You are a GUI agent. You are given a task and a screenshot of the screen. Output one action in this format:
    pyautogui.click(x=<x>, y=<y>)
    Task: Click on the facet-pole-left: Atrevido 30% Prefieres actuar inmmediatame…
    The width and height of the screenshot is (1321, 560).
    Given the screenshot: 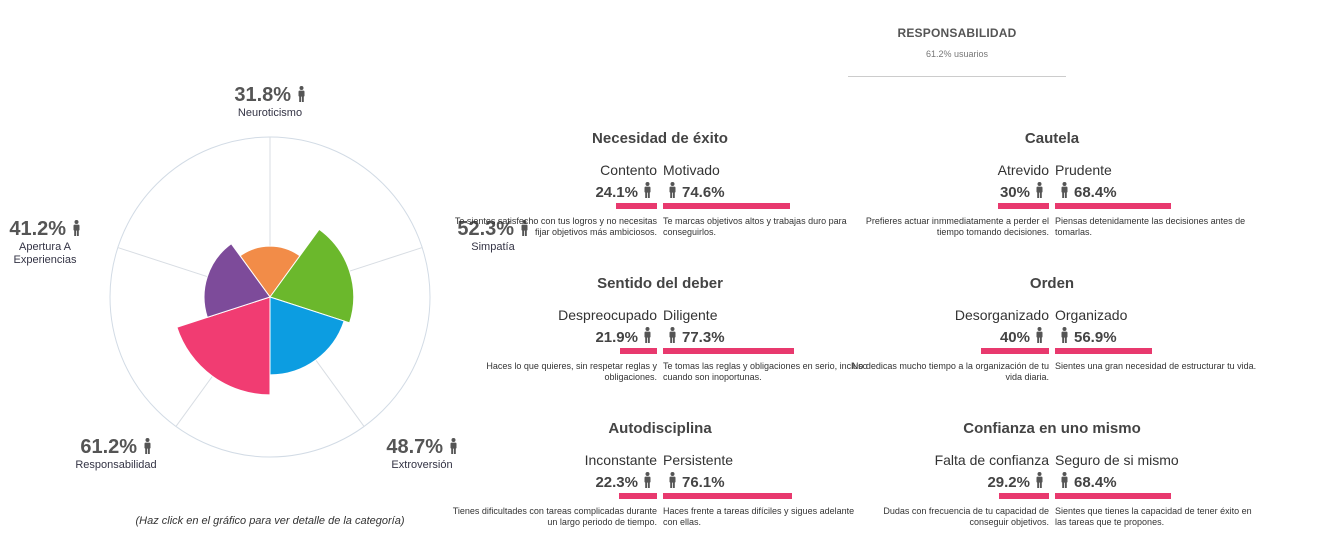 What is the action you would take?
    pyautogui.click(x=946, y=200)
    